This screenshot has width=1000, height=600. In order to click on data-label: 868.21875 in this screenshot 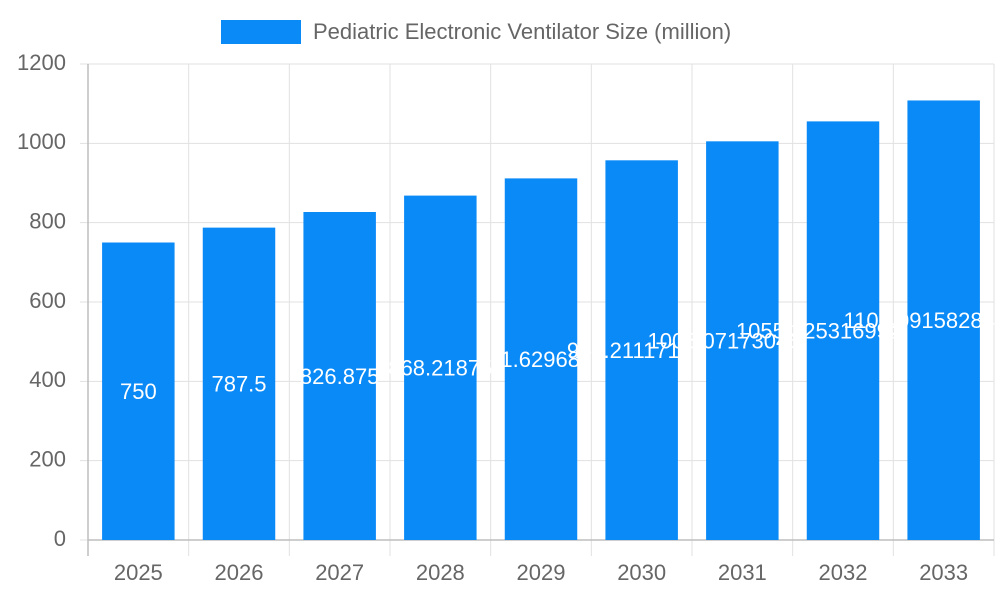, I will do `click(440, 368)`.